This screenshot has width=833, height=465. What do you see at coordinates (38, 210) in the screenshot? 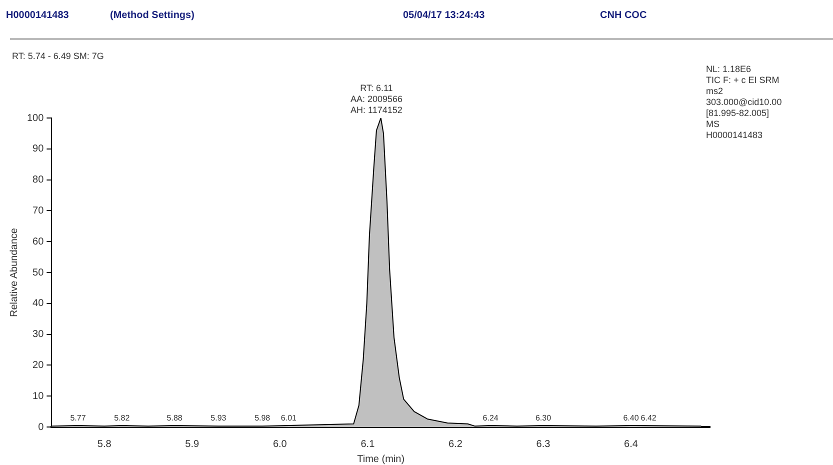
I see `y-tick-label: 70` at bounding box center [38, 210].